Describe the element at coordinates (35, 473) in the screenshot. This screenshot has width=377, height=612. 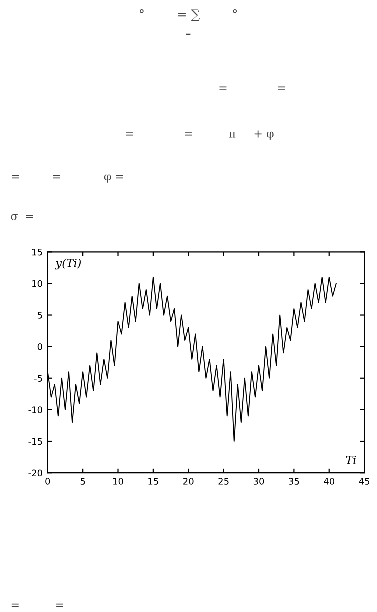
I see `y-tick-label: -20` at that location.